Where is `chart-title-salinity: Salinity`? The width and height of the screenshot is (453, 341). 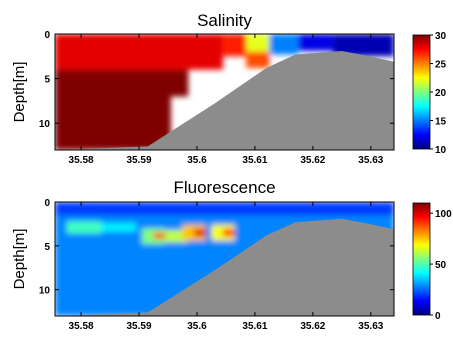
chart-title-salinity: Salinity is located at coordinates (224, 20).